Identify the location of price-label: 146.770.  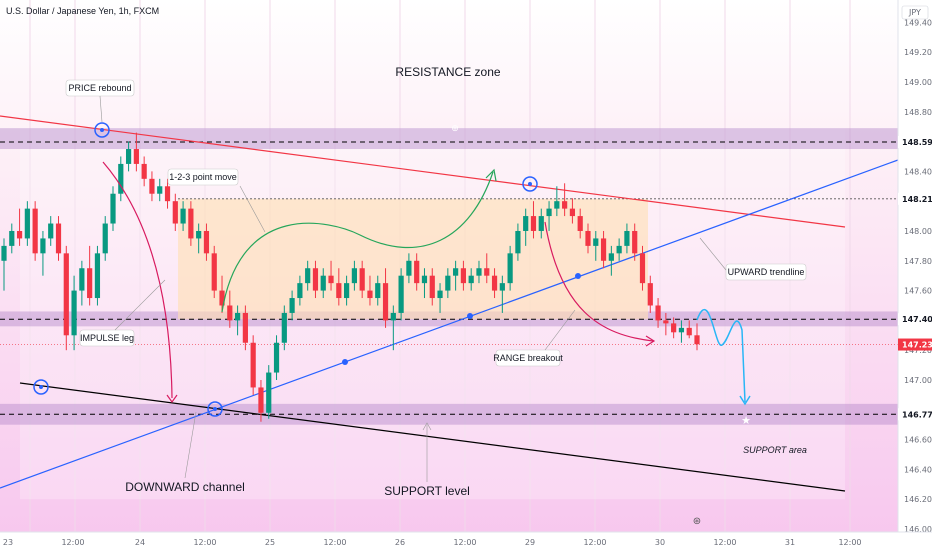
(917, 414).